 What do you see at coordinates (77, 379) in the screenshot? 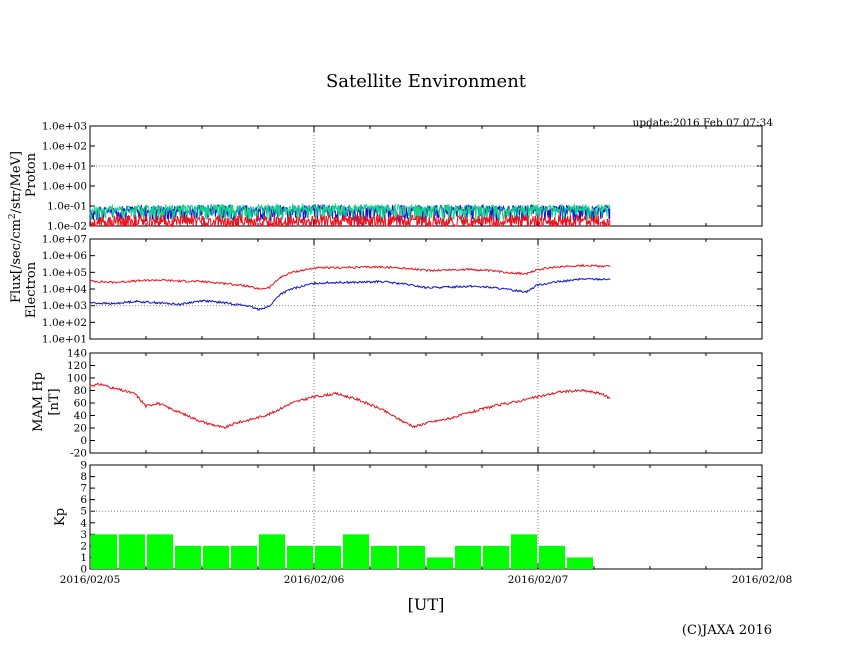
I see `mam_hp-ytick-label: 100` at bounding box center [77, 379].